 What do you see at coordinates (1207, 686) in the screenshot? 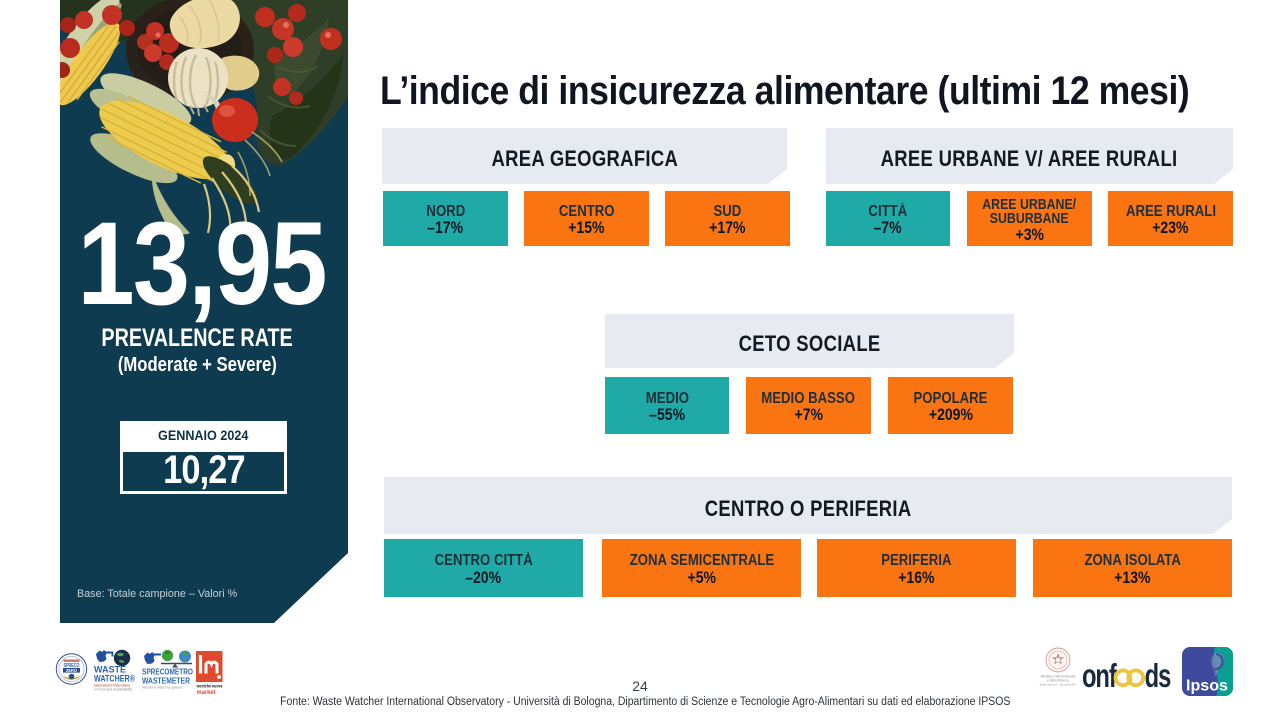
I see `svg-text: Ipsos` at bounding box center [1207, 686].